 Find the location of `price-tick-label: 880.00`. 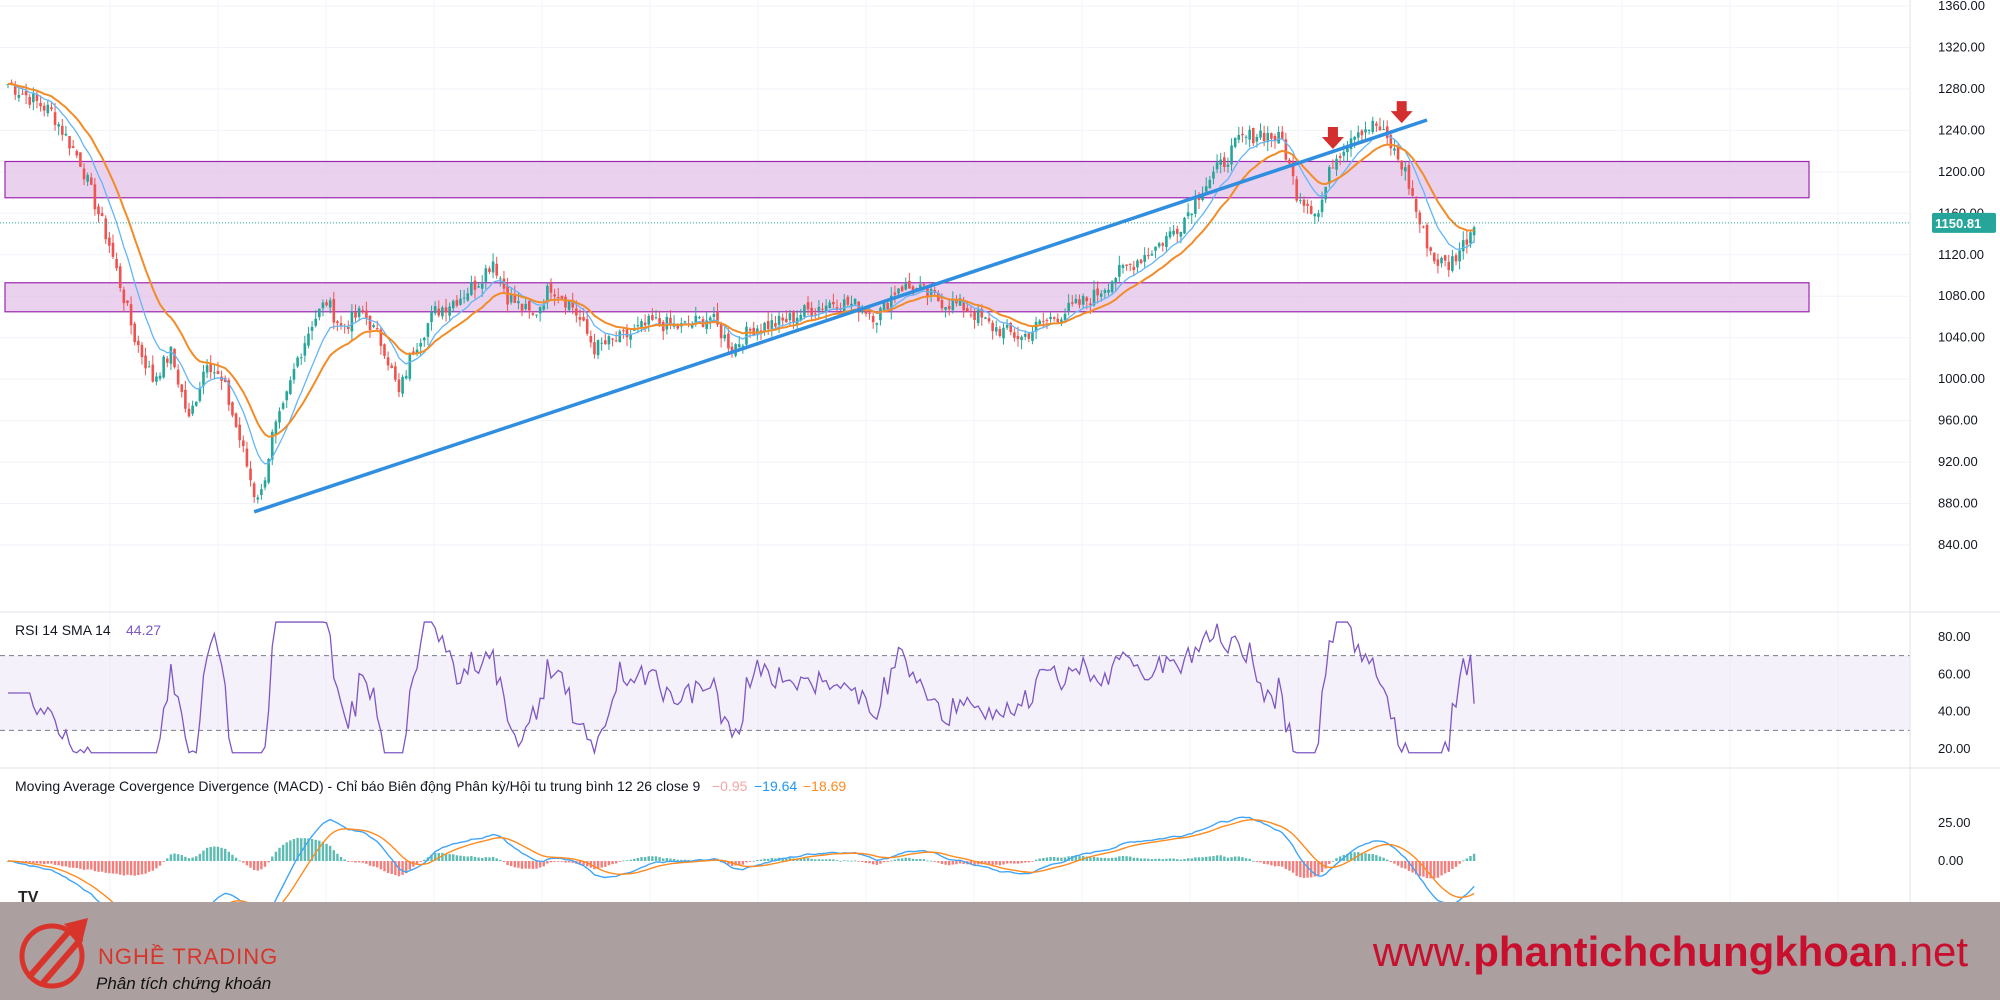

price-tick-label: 880.00 is located at coordinates (1958, 503).